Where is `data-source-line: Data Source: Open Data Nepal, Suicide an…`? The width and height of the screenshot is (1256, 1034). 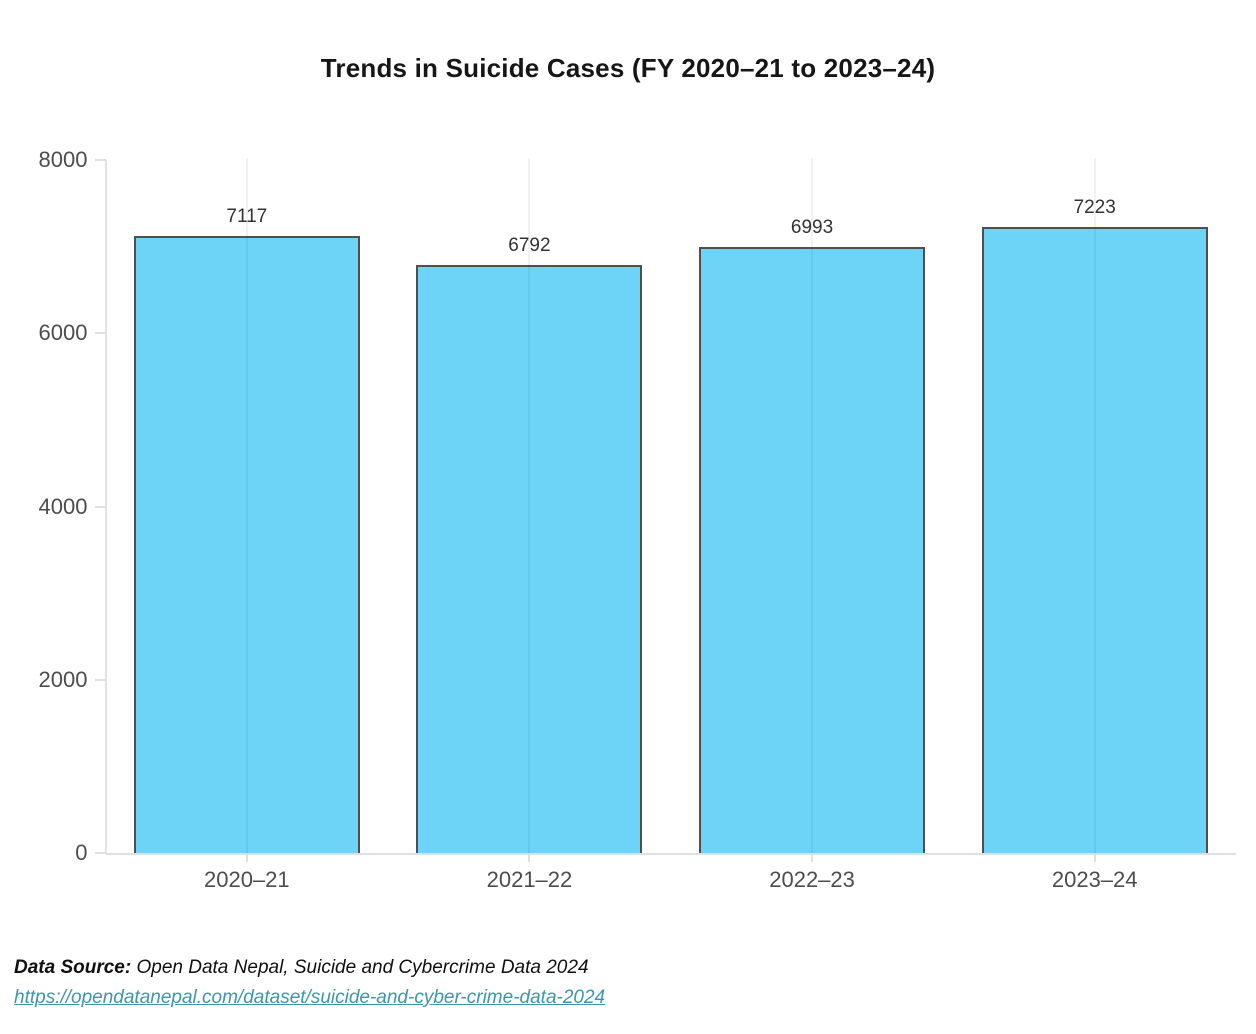 data-source-line: Data Source: Open Data Nepal, Suicide an… is located at coordinates (309, 968).